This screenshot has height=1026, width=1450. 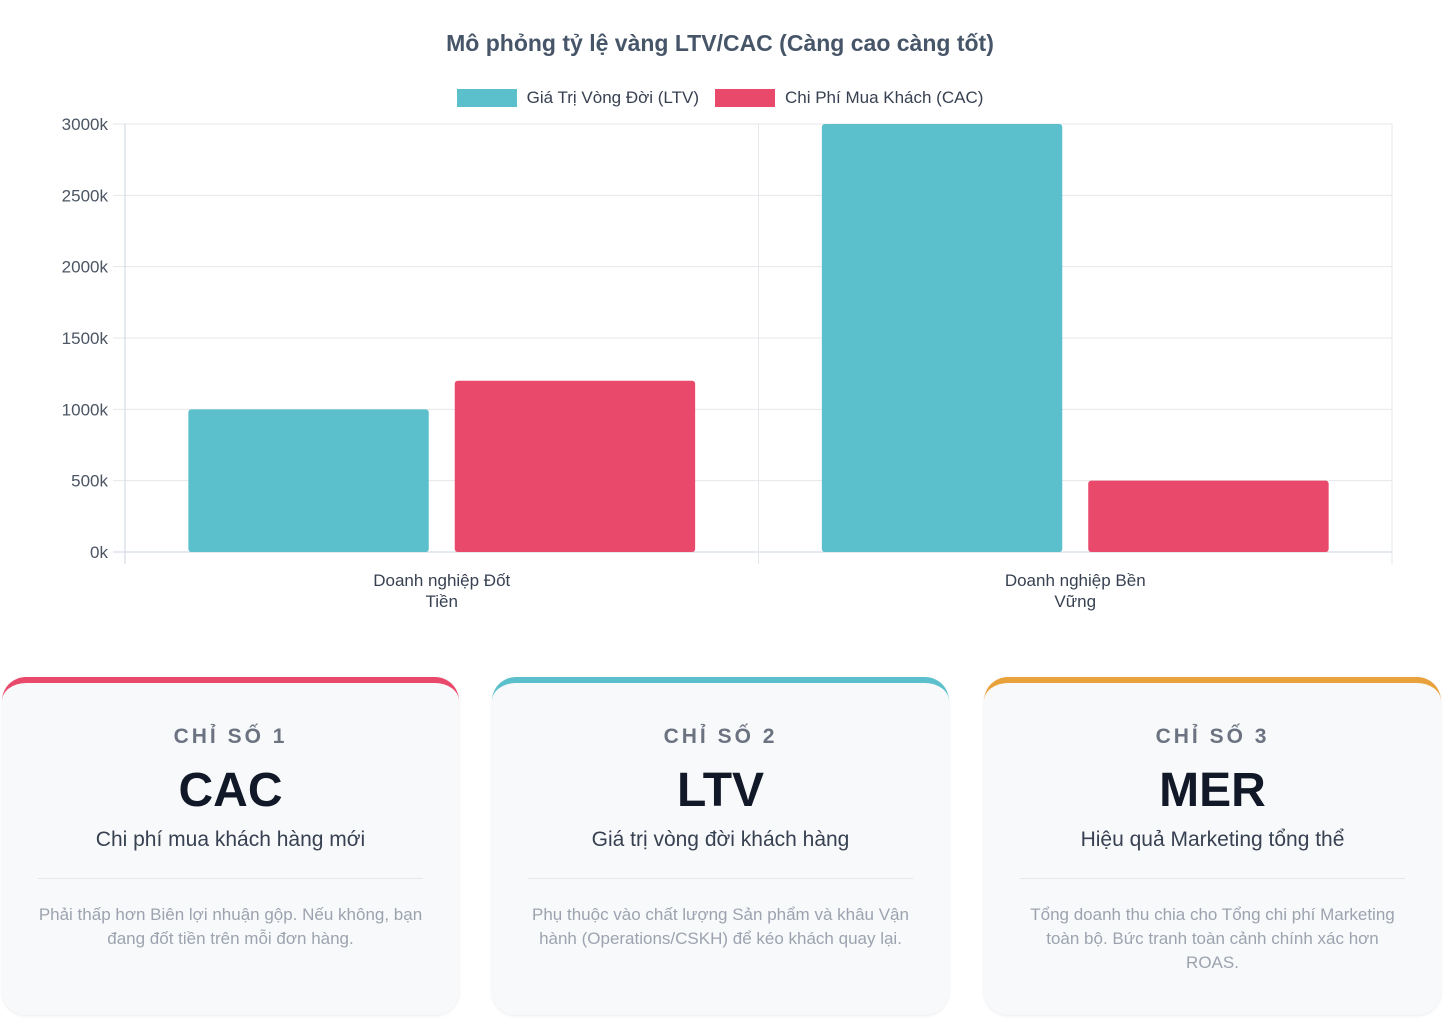 What do you see at coordinates (85, 124) in the screenshot?
I see `y-tick-label: 3000k` at bounding box center [85, 124].